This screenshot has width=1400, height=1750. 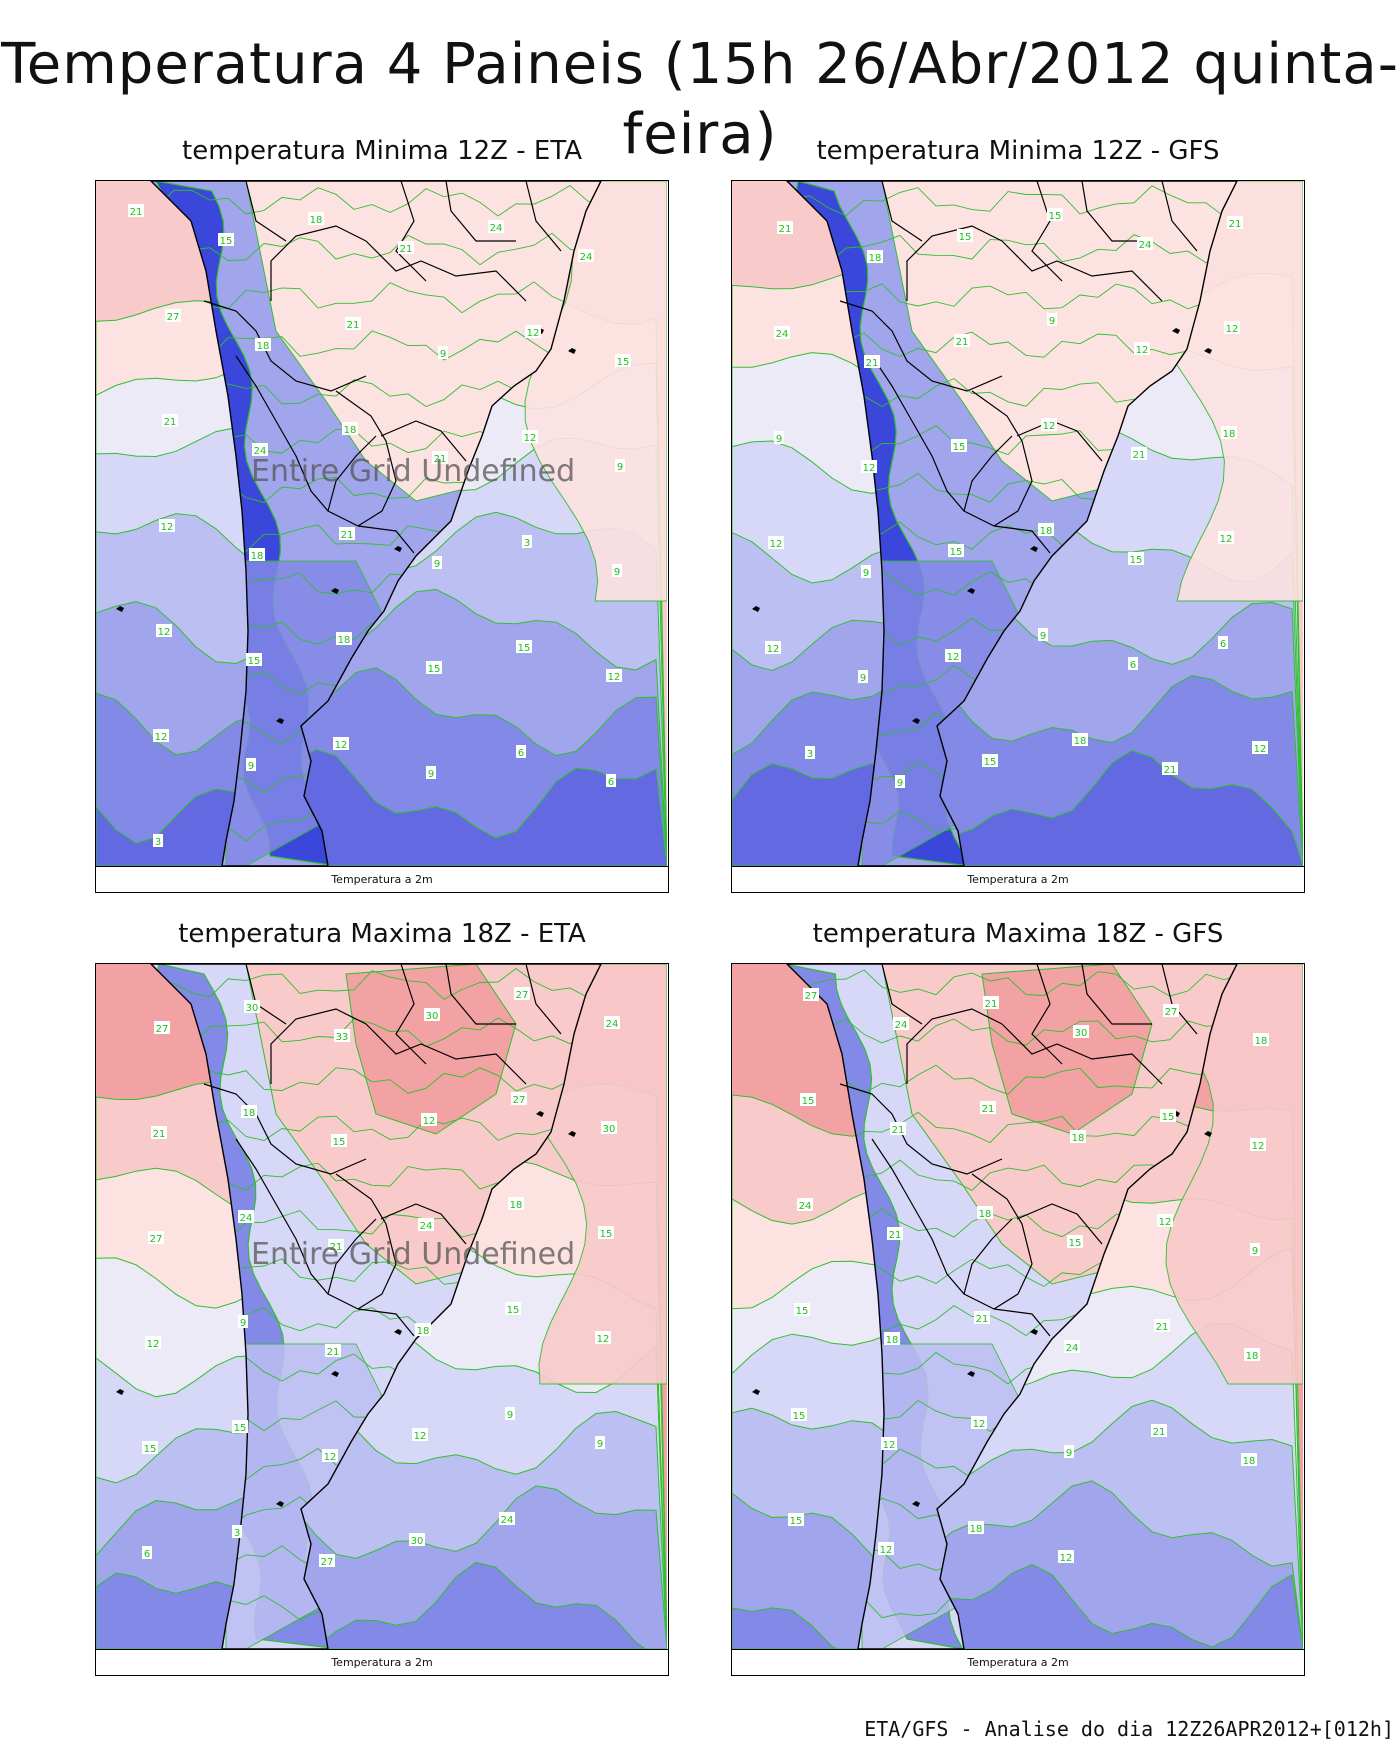 I want to click on contour-label: 27, so click(x=811, y=995).